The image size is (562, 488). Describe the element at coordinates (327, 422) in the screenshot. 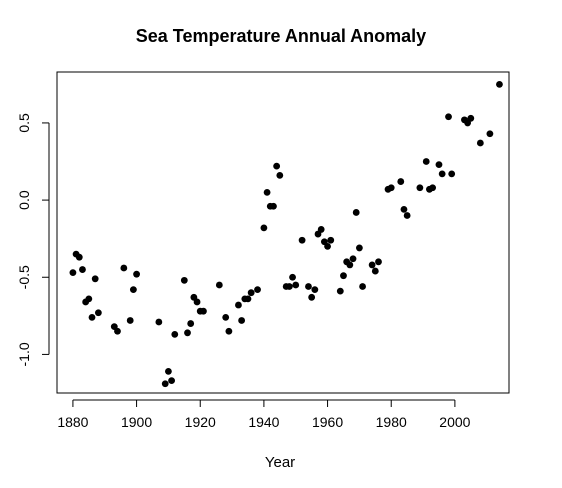

I see `x-tick-label: 1960` at that location.